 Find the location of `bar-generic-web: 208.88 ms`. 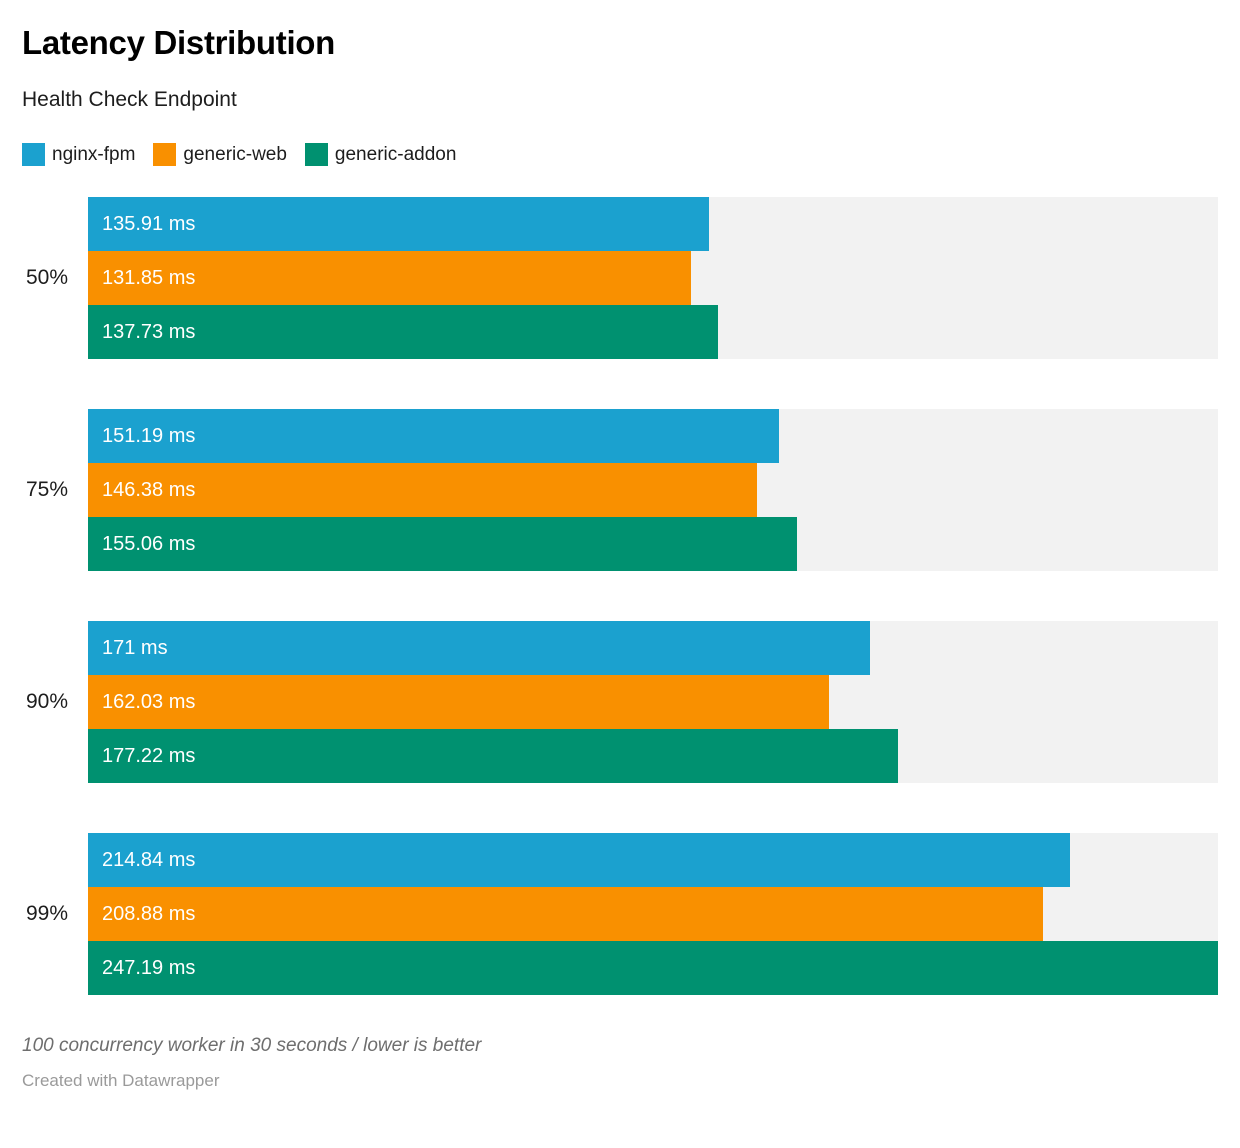

bar-generic-web: 208.88 ms is located at coordinates (565, 914).